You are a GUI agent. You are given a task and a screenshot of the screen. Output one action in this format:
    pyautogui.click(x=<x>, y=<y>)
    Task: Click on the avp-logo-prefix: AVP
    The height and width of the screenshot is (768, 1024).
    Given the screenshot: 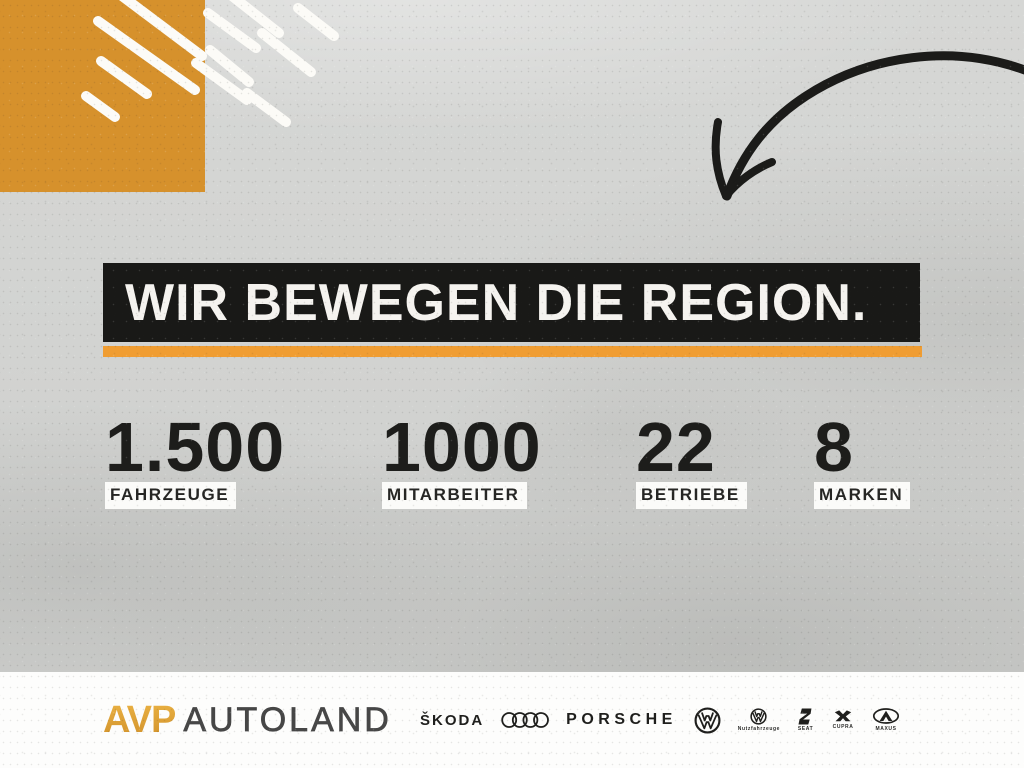 What is the action you would take?
    pyautogui.click(x=139, y=719)
    